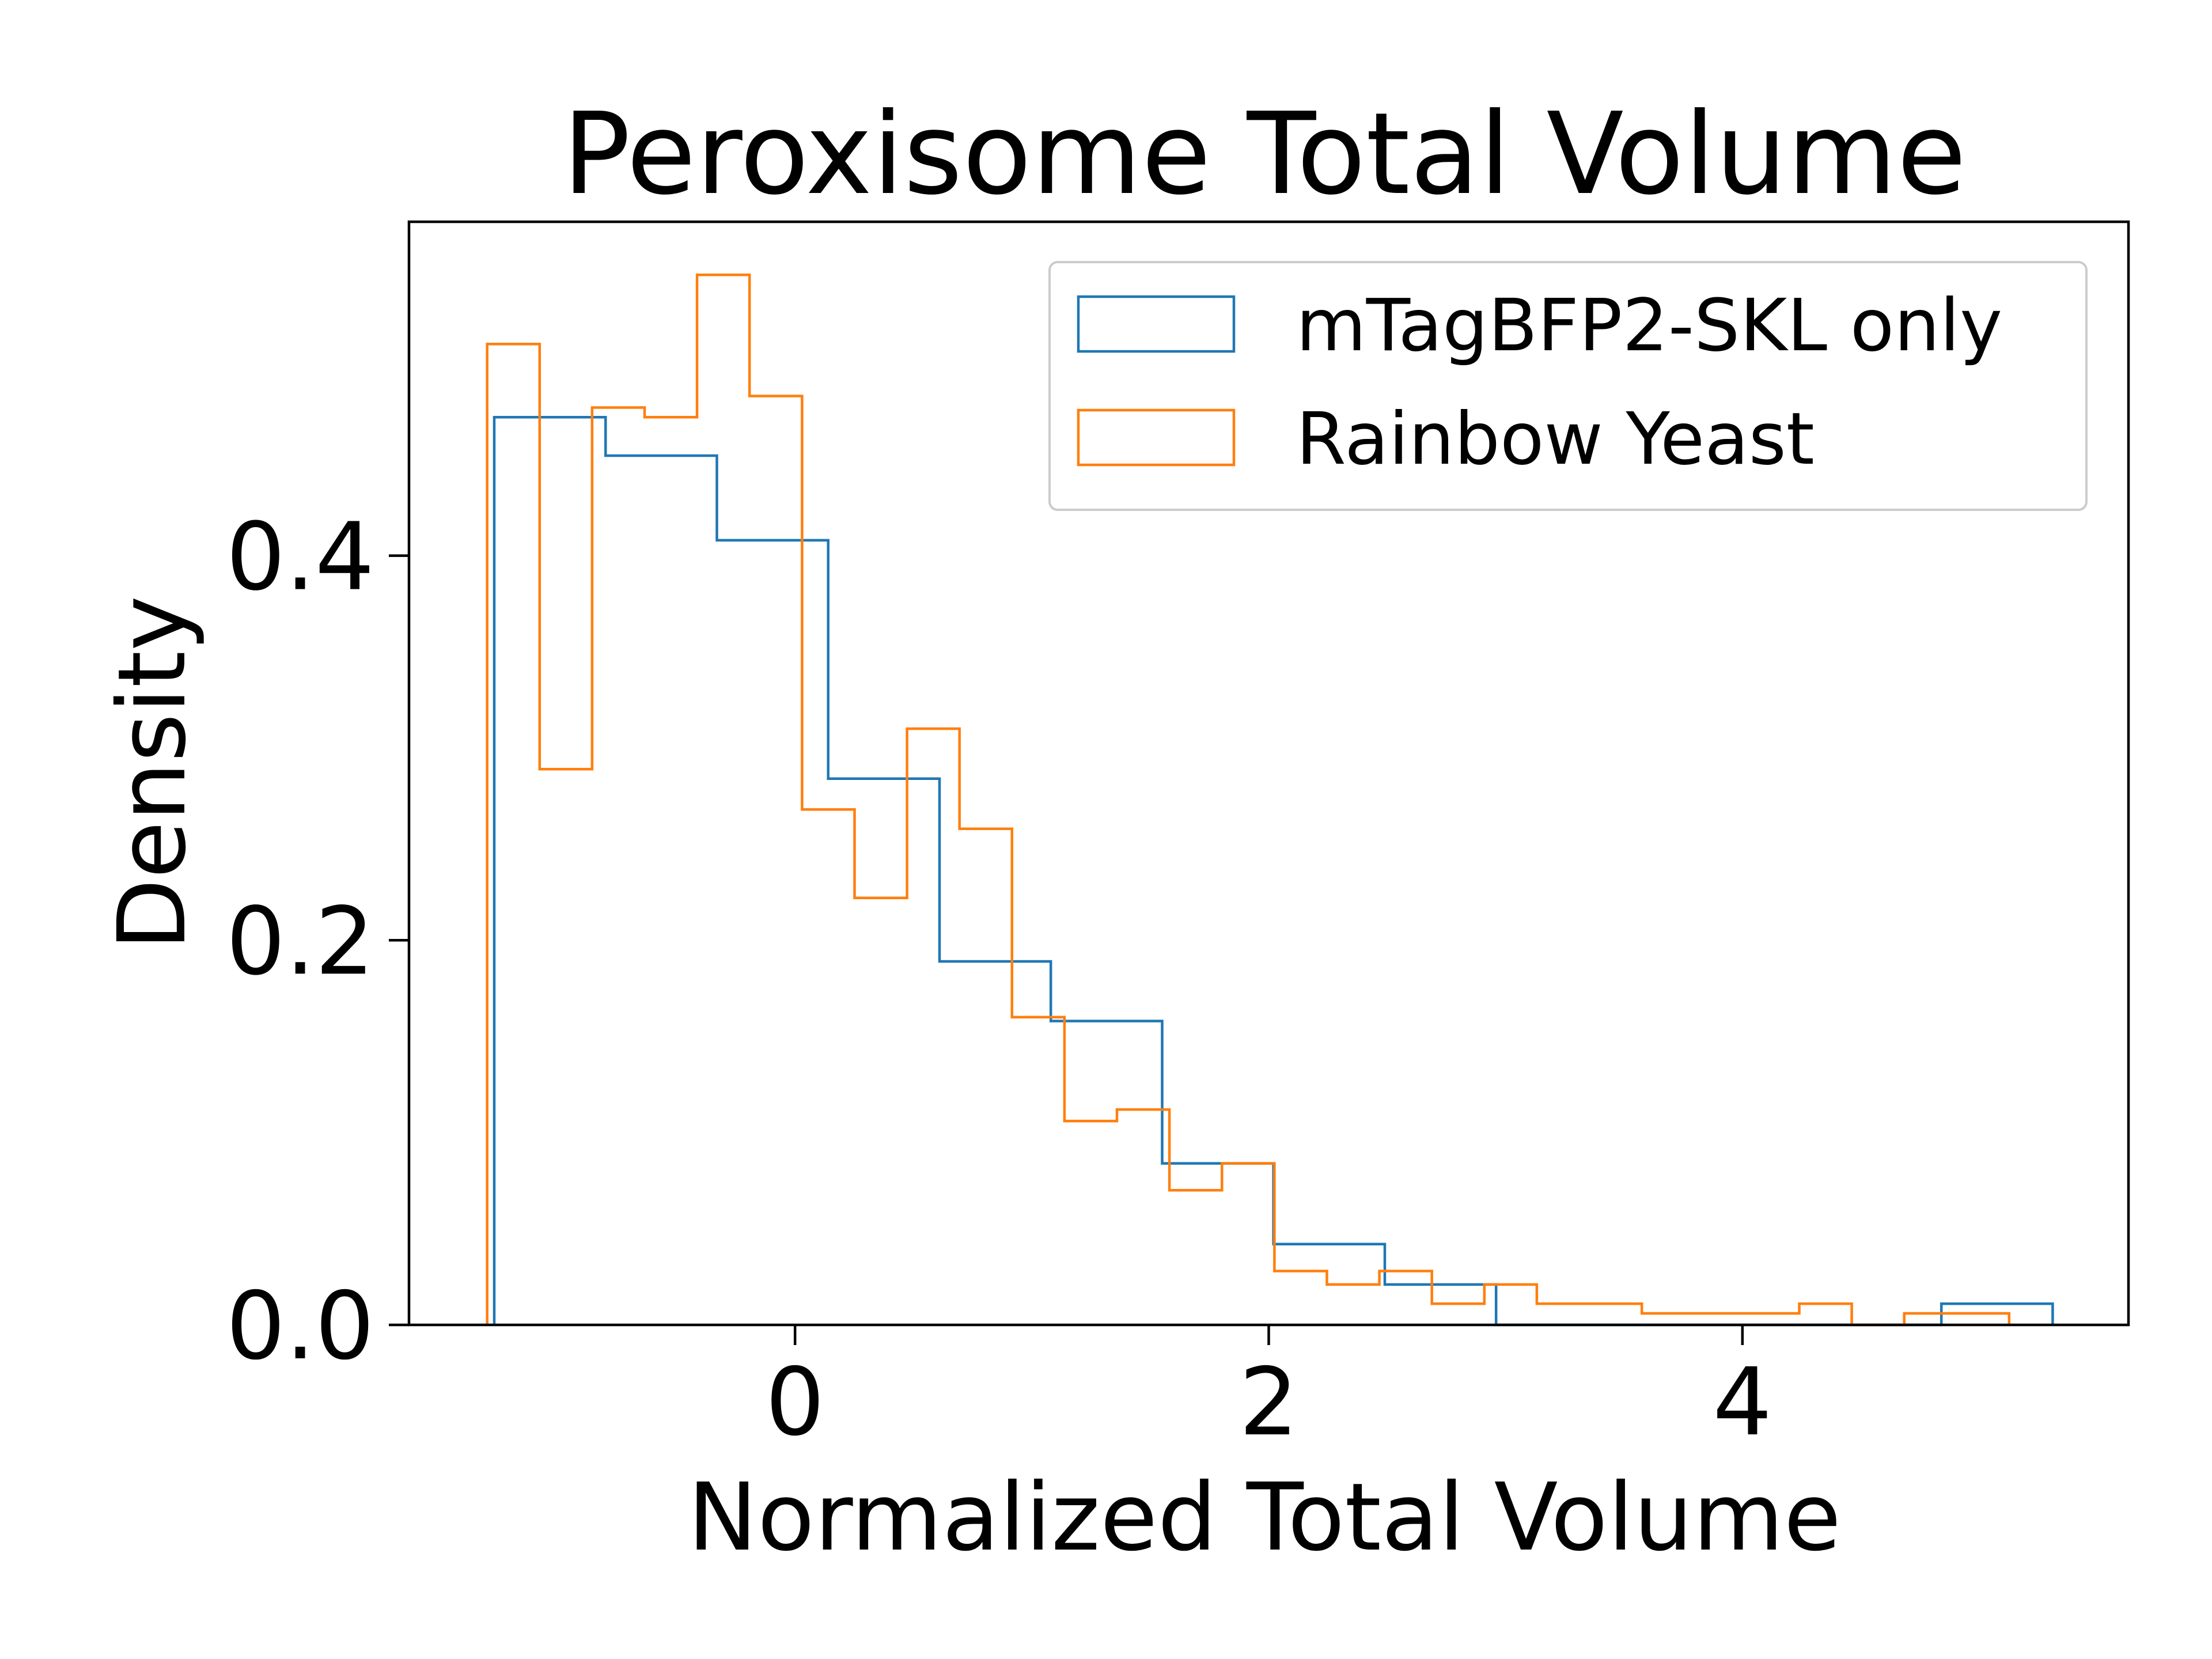 The image size is (2212, 1659). Describe the element at coordinates (1268, 1403) in the screenshot. I see `x-tick-label: 2` at that location.